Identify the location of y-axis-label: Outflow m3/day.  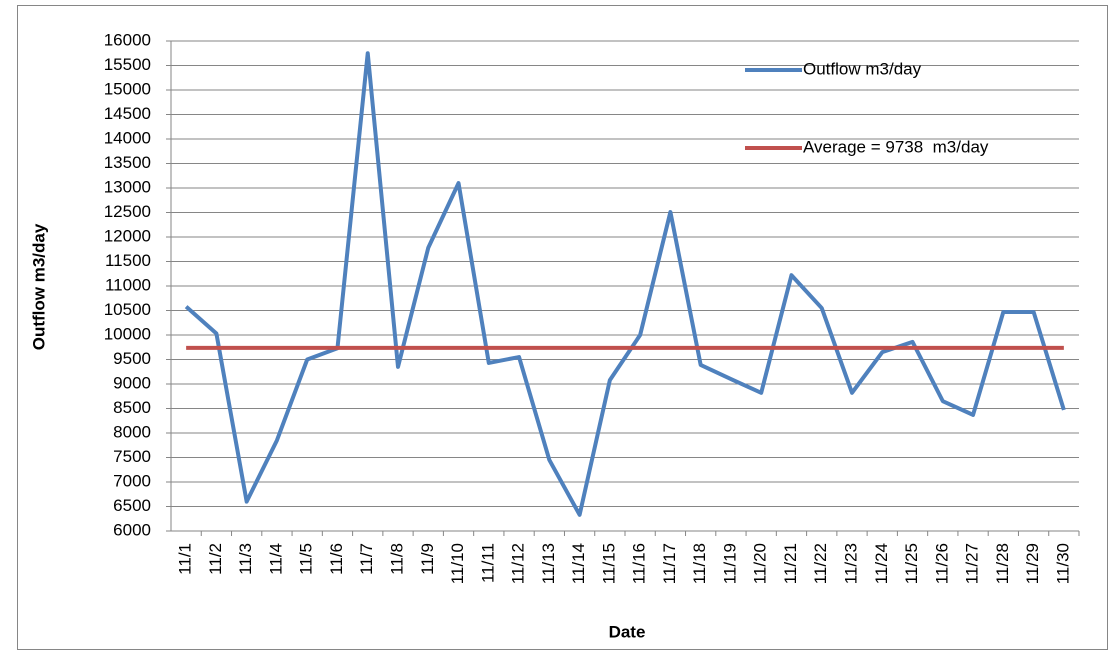
(38, 286).